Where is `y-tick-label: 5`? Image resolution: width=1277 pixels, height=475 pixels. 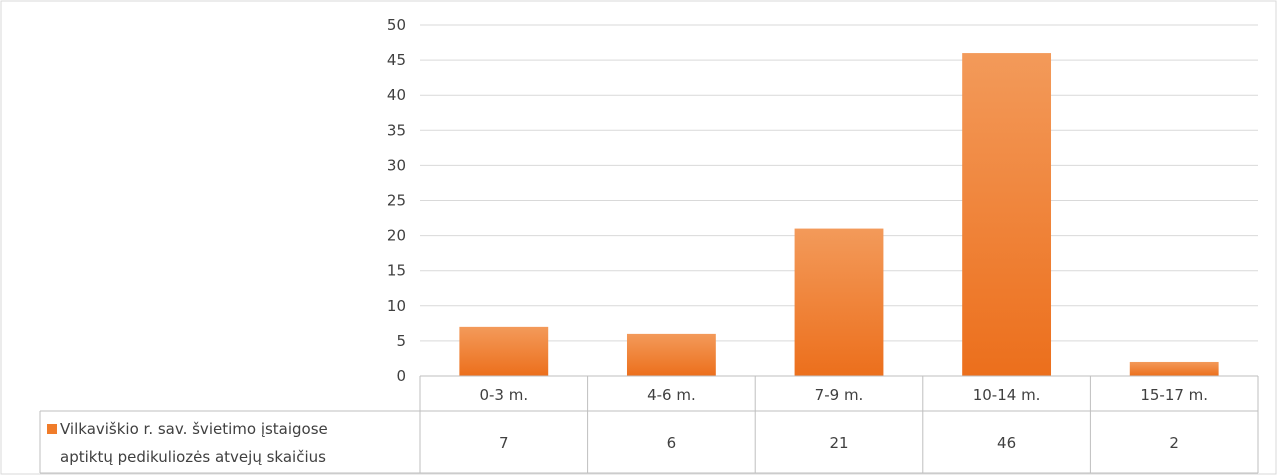 y-tick-label: 5 is located at coordinates (401, 341).